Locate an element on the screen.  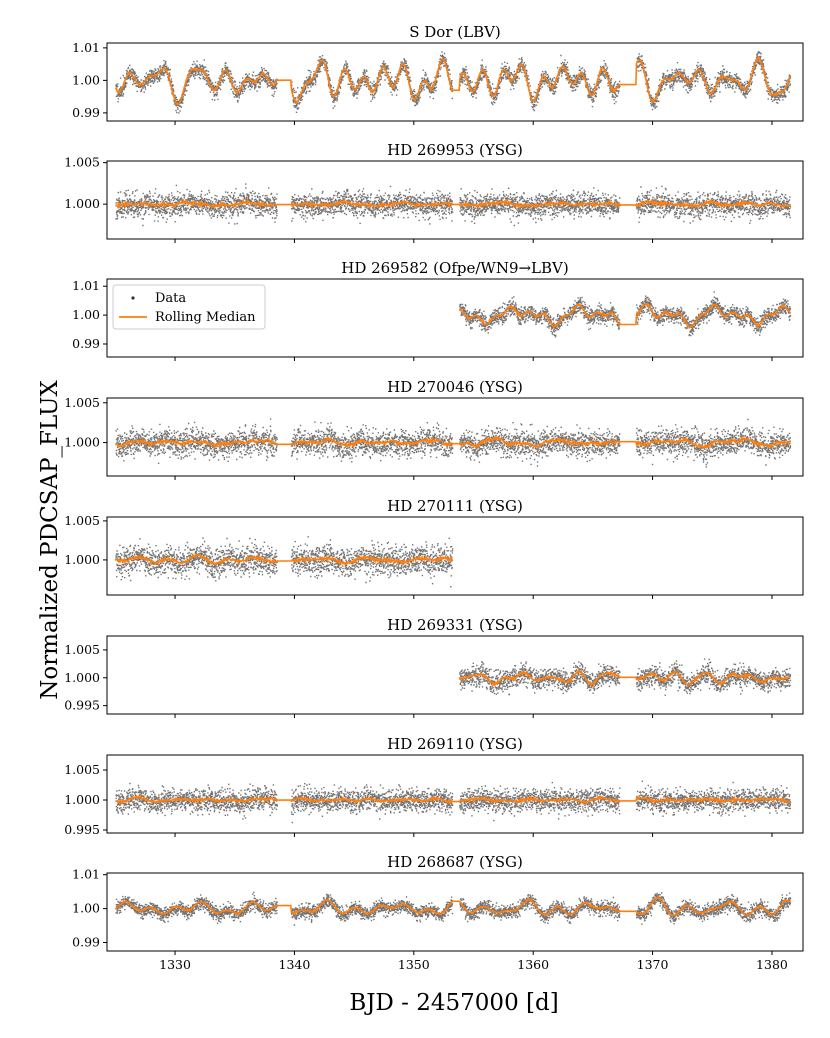
panel-title: HD 269953 (YSG) is located at coordinates (455, 150).